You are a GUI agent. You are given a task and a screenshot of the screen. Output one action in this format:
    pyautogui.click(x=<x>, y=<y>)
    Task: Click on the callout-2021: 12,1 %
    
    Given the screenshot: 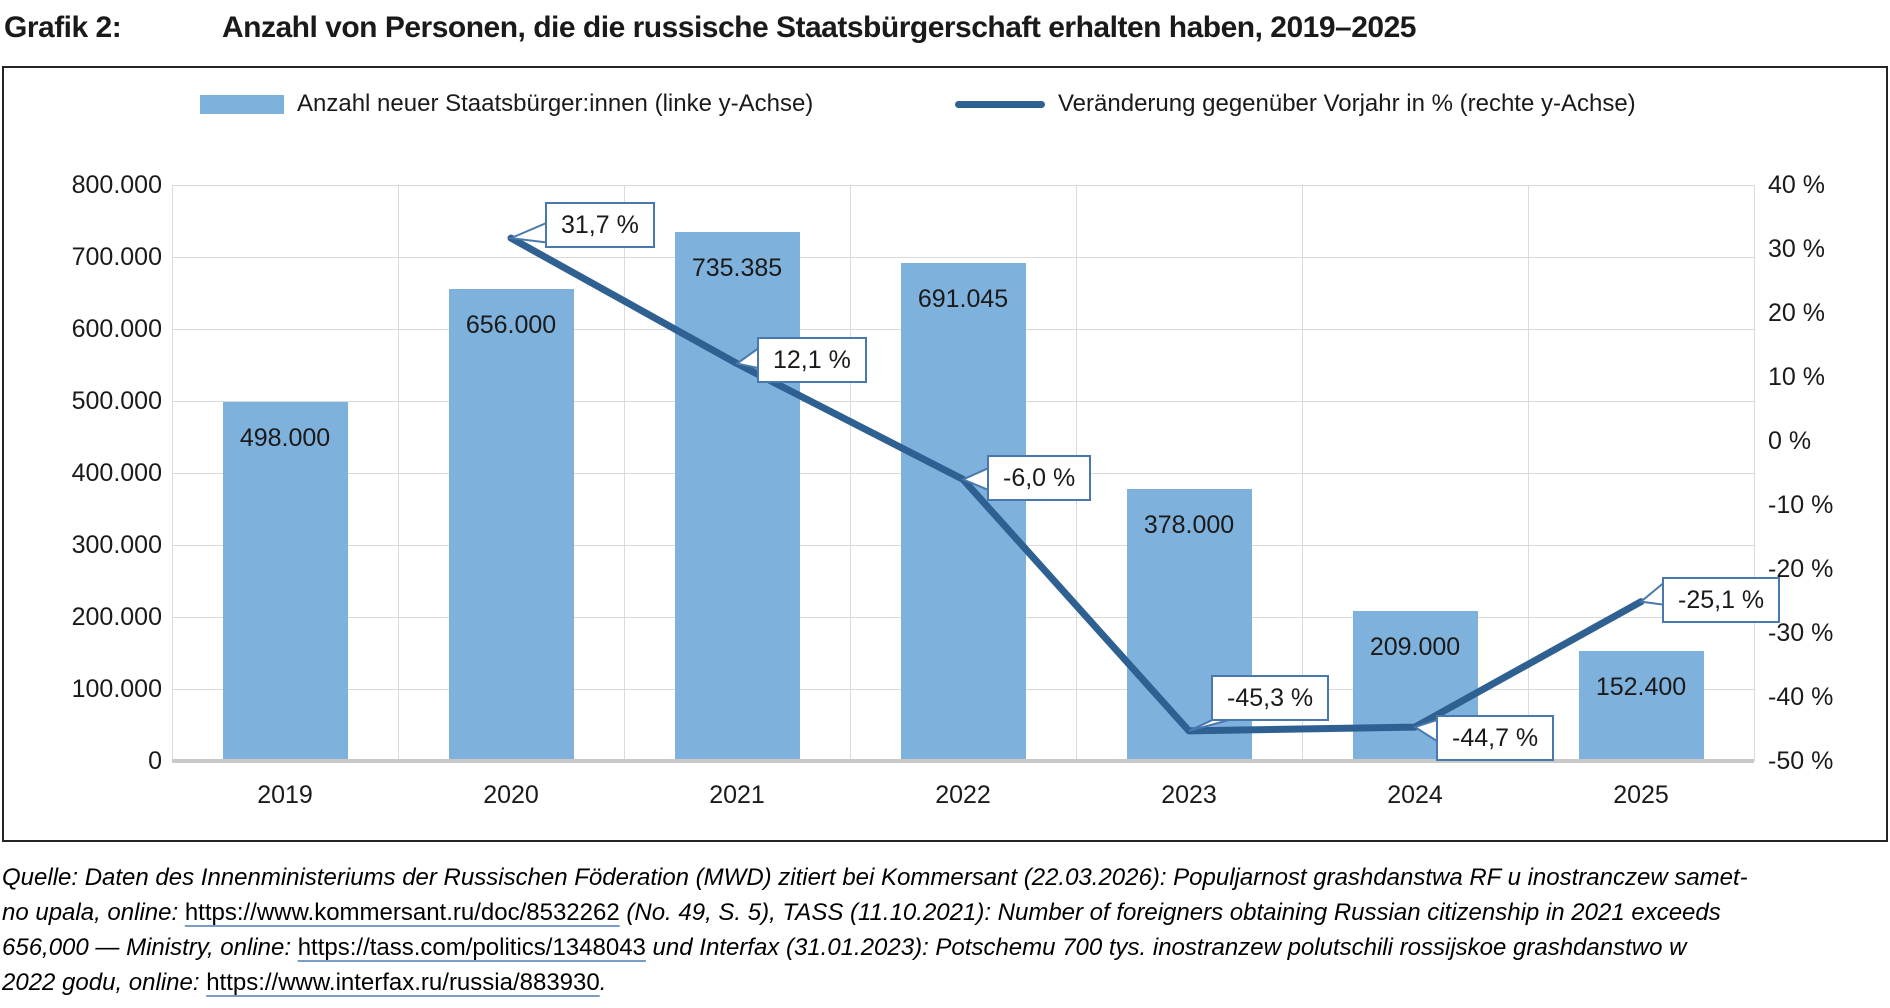 What is the action you would take?
    pyautogui.click(x=812, y=360)
    